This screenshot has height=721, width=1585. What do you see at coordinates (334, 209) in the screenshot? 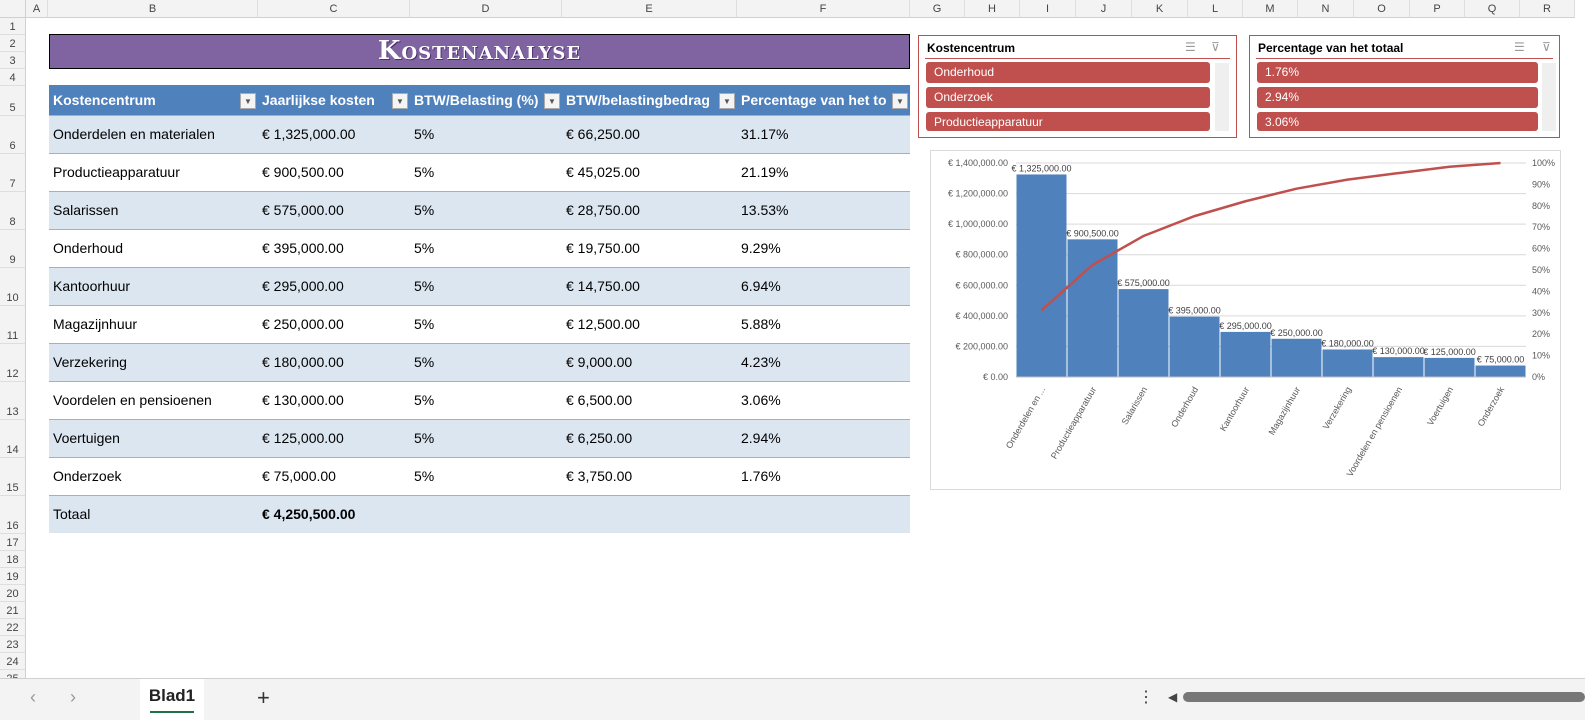
I see `table-cell: € 575,000.00` at bounding box center [334, 209].